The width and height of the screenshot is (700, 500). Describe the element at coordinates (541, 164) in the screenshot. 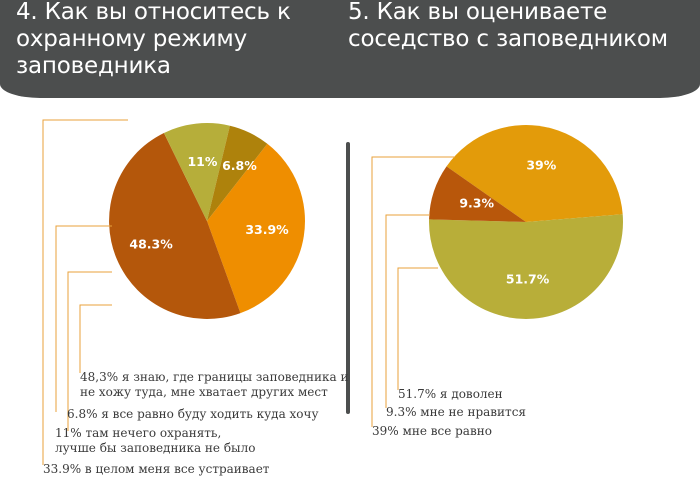

I see `slice-label-5-1: 39%` at that location.